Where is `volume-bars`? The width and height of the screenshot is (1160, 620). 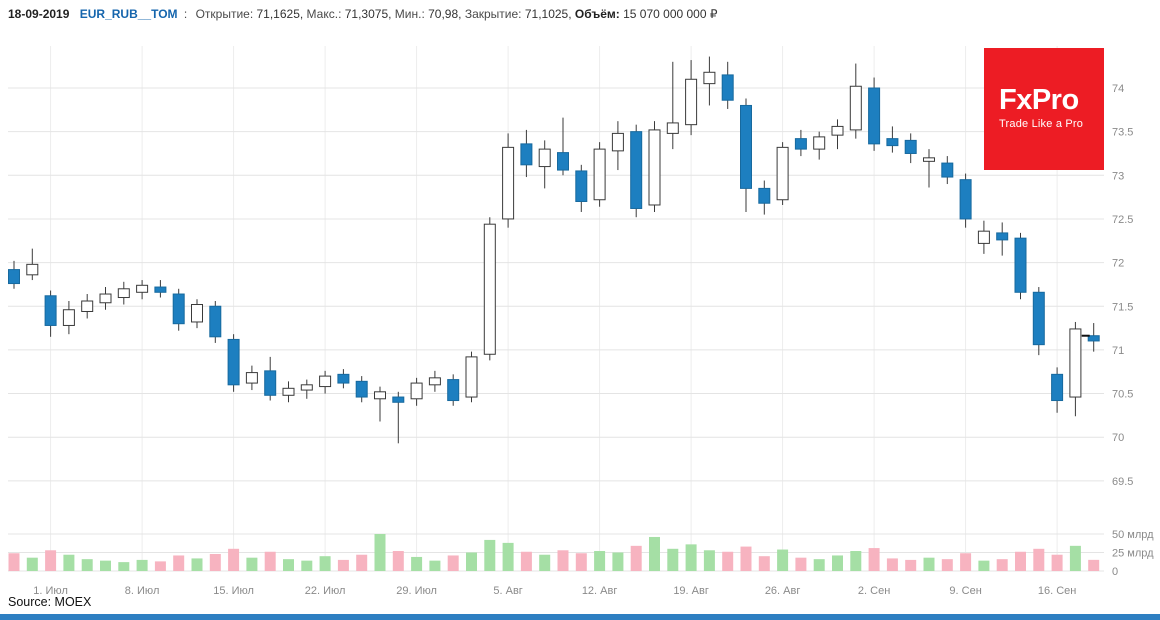 volume-bars is located at coordinates (554, 552).